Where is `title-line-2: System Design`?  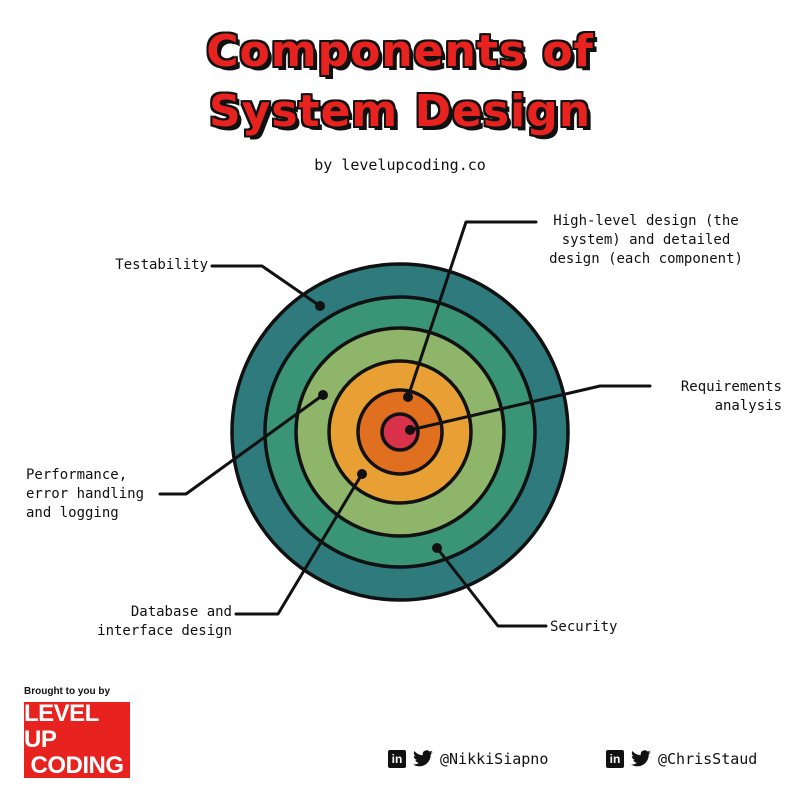 title-line-2: System Design is located at coordinates (400, 111).